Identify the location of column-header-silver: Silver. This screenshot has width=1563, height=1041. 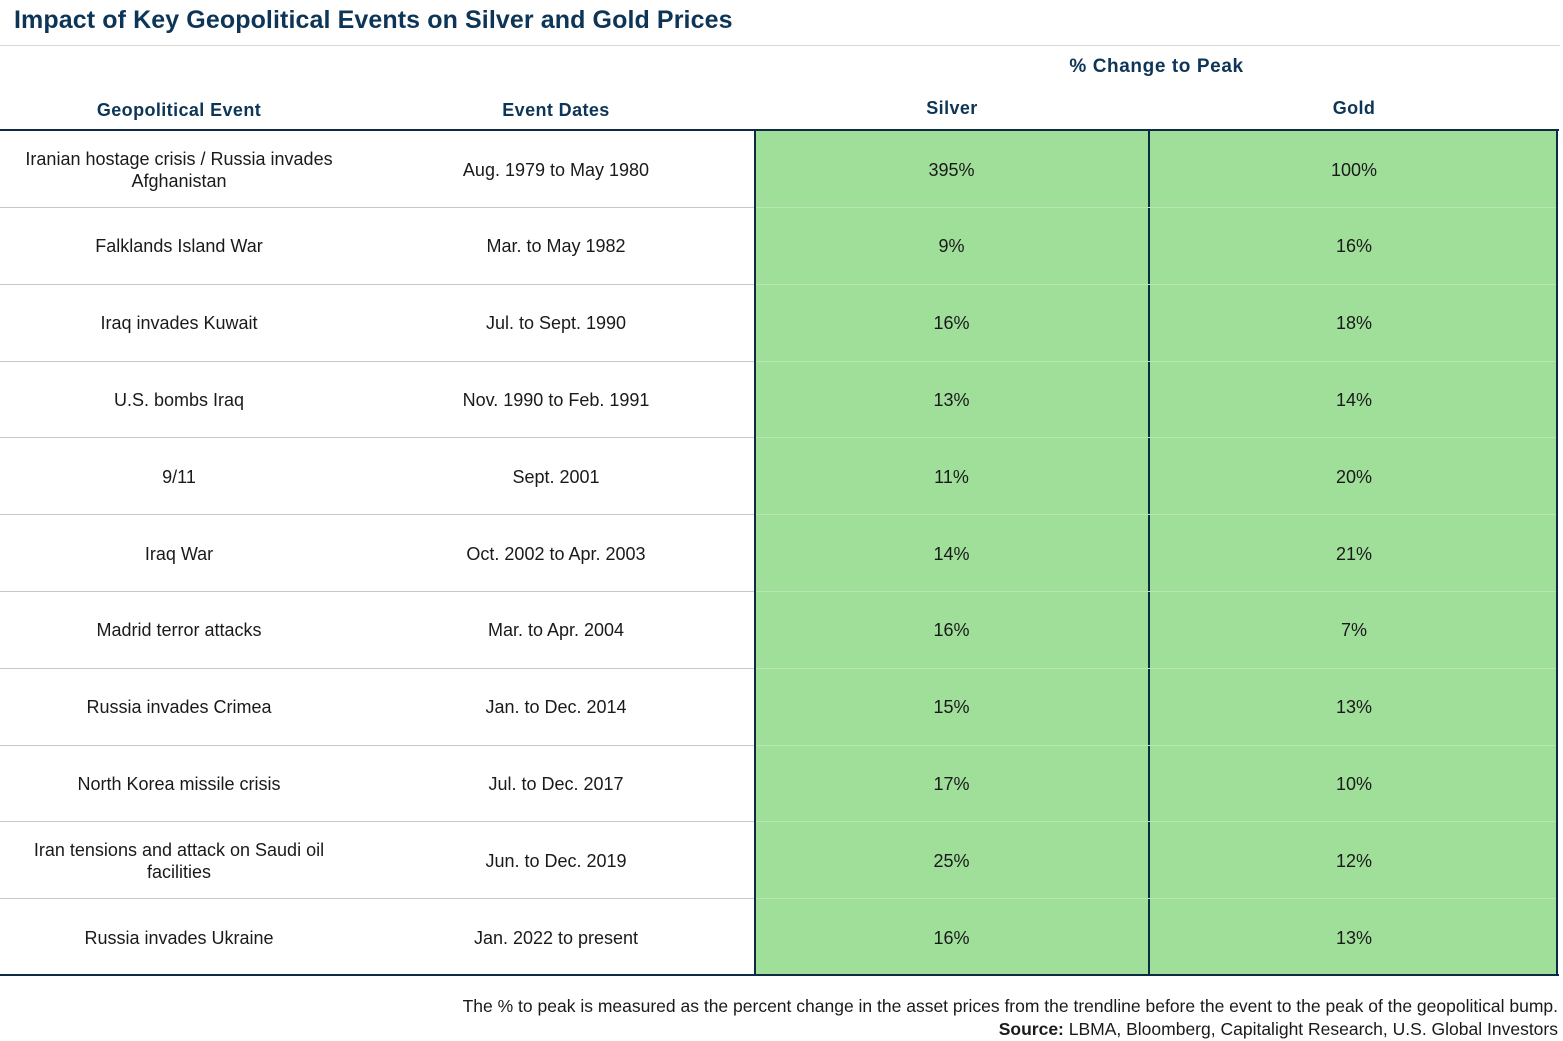
(952, 108).